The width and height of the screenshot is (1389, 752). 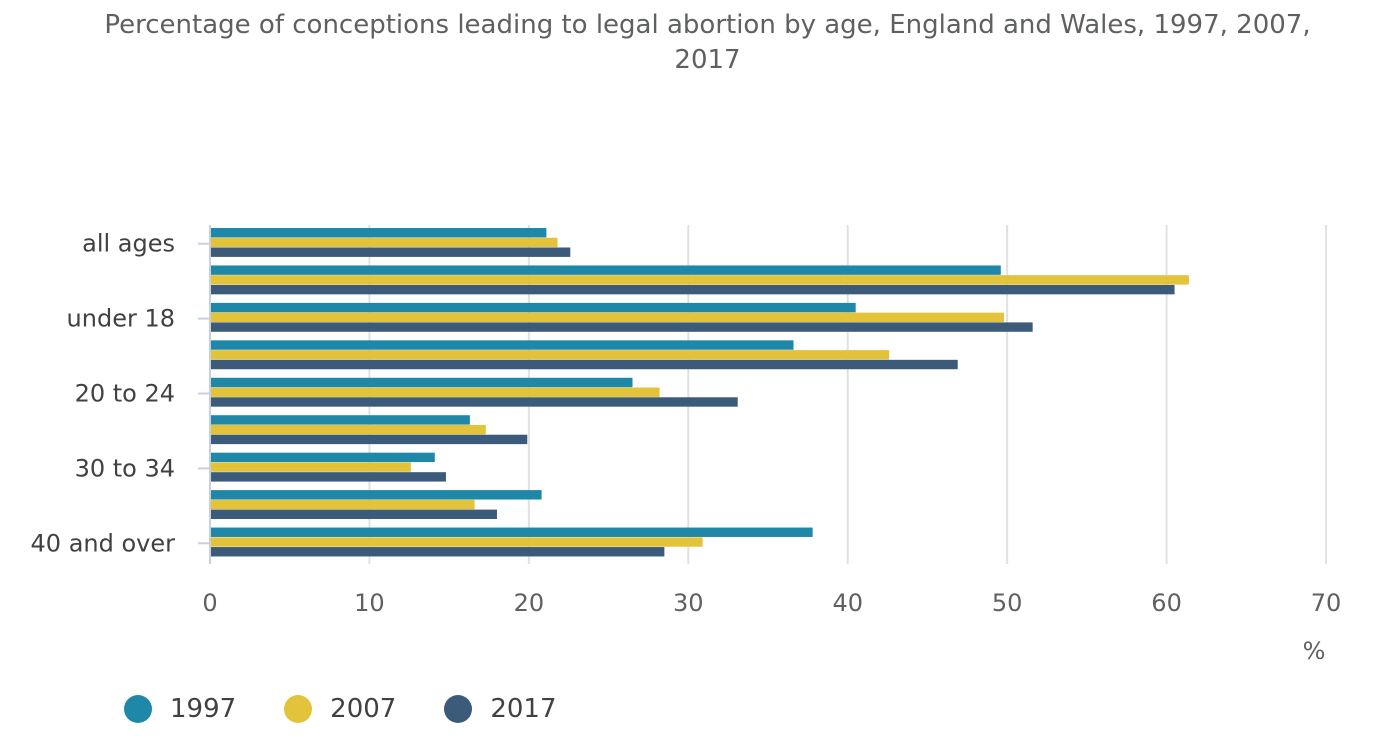 I want to click on x-tick-label: 50, so click(x=1007, y=603).